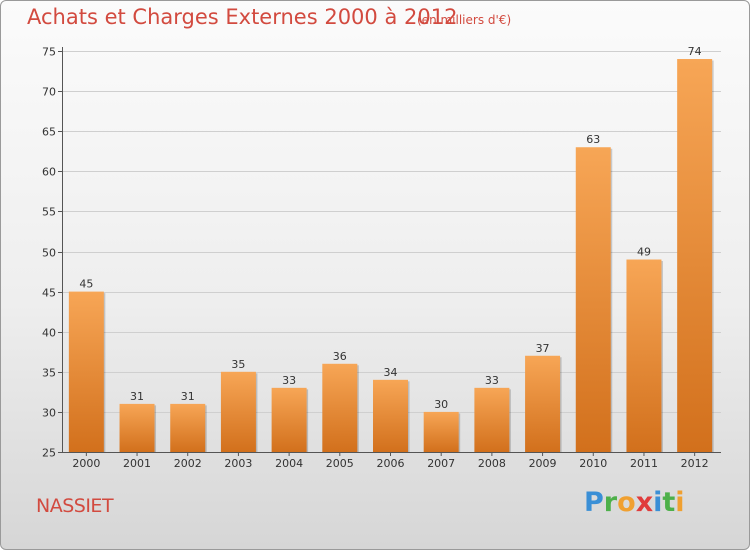 This screenshot has width=750, height=550. I want to click on y-tick-label: 50, so click(49, 253).